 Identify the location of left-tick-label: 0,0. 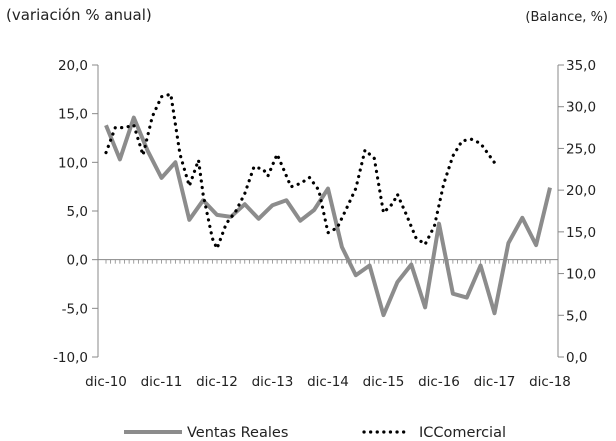
(77, 261).